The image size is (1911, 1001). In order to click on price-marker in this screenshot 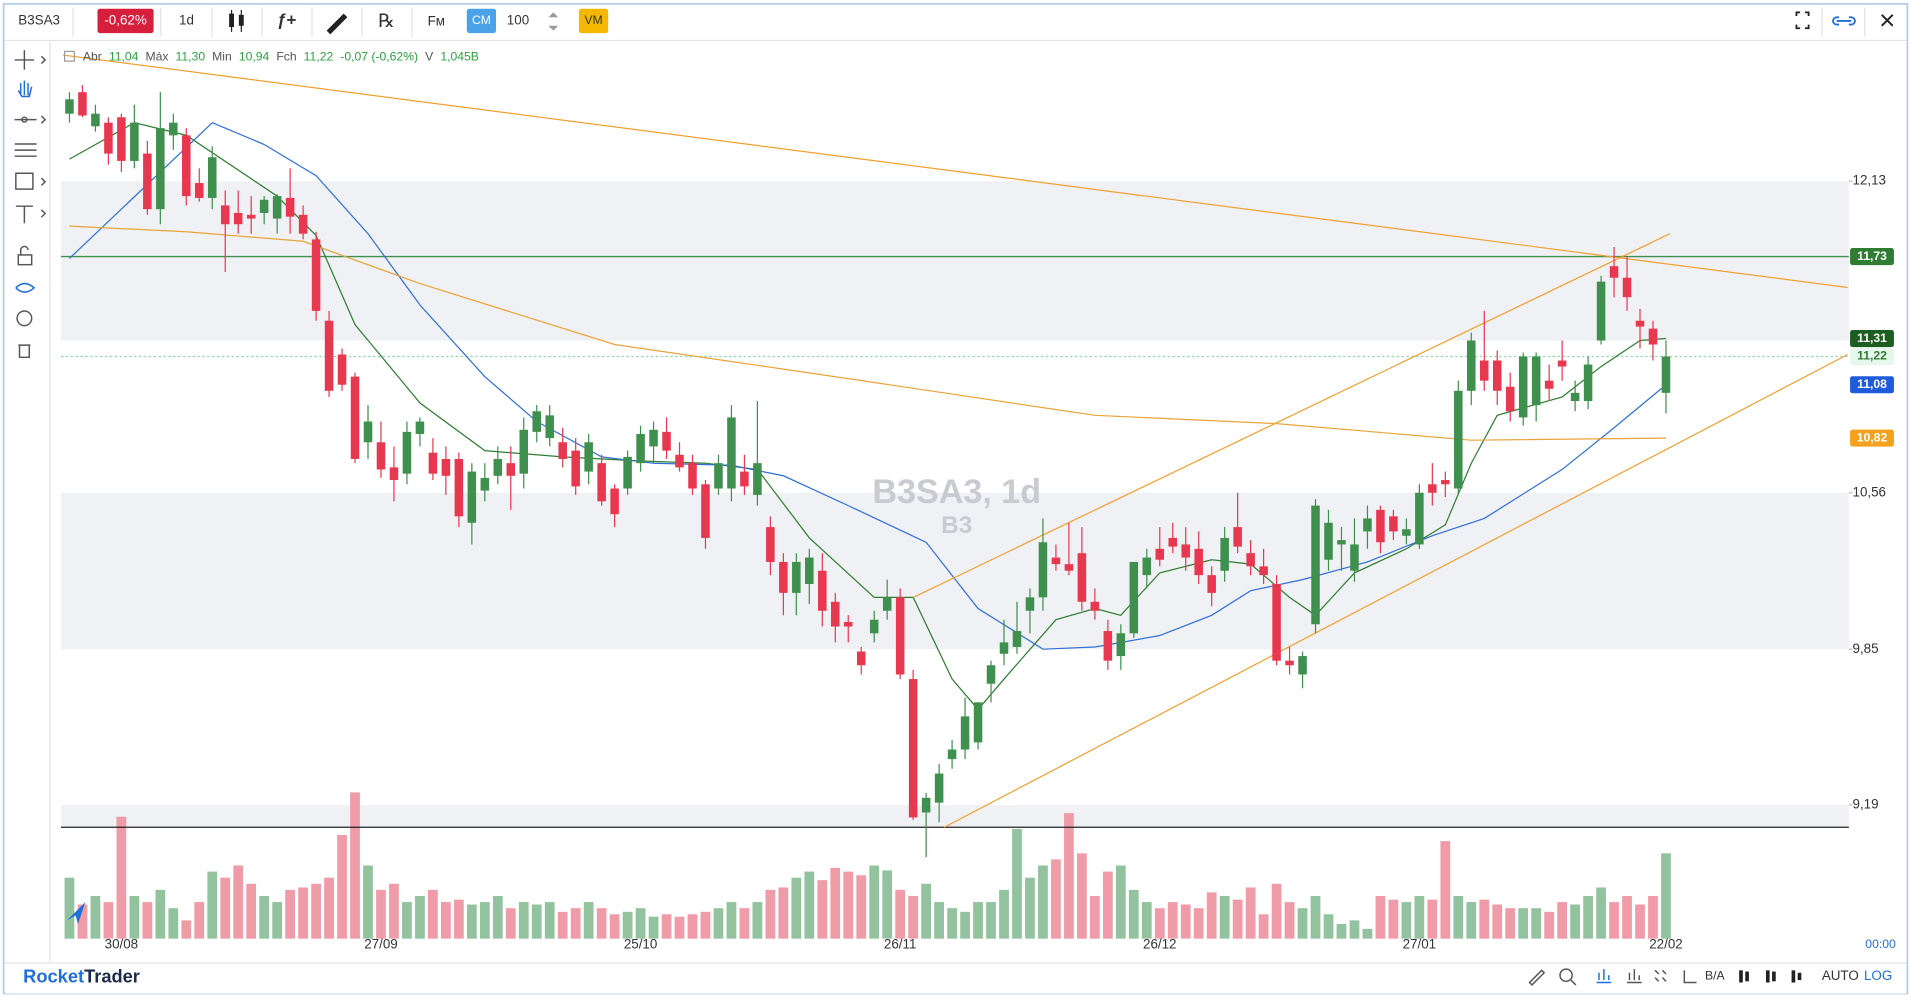, I will do `click(1872, 257)`.